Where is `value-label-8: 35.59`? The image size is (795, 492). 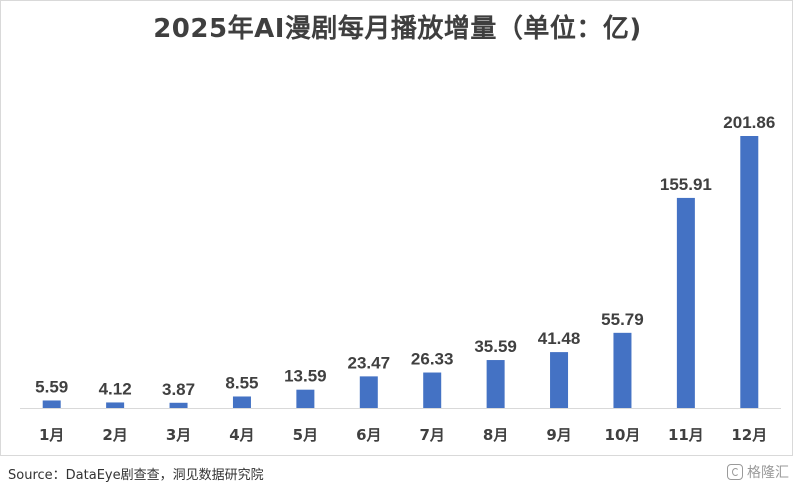
value-label-8: 35.59 is located at coordinates (495, 346).